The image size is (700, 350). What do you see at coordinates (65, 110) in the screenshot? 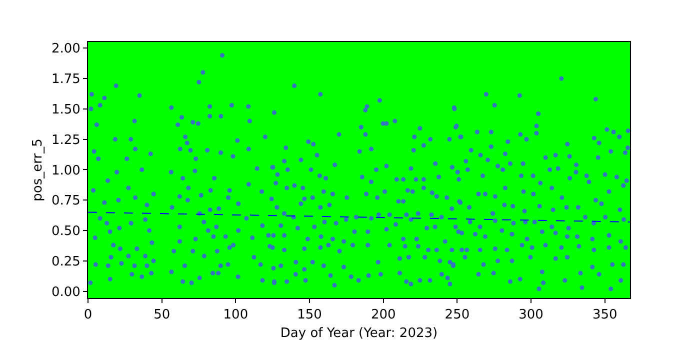
I see `y-tick-label: 1.50` at bounding box center [65, 110].